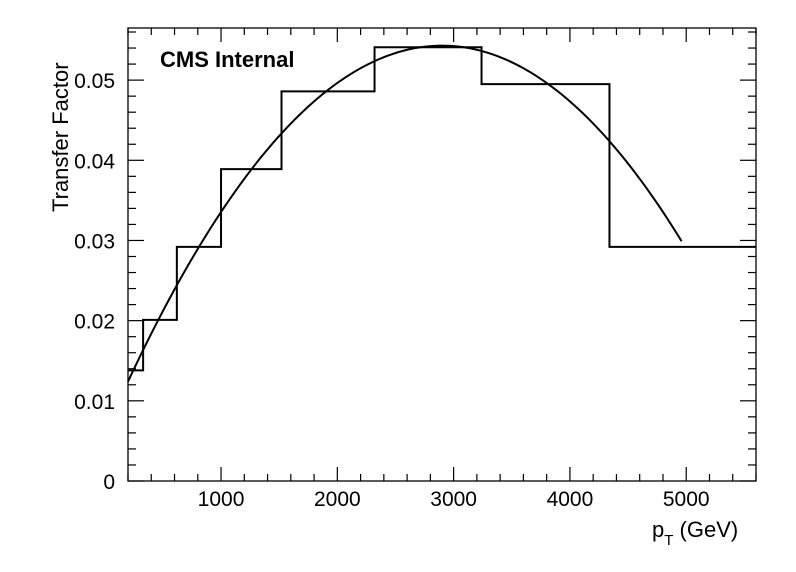 The image size is (796, 572). I want to click on y-axis-title: Transfer Factor, so click(60, 137).